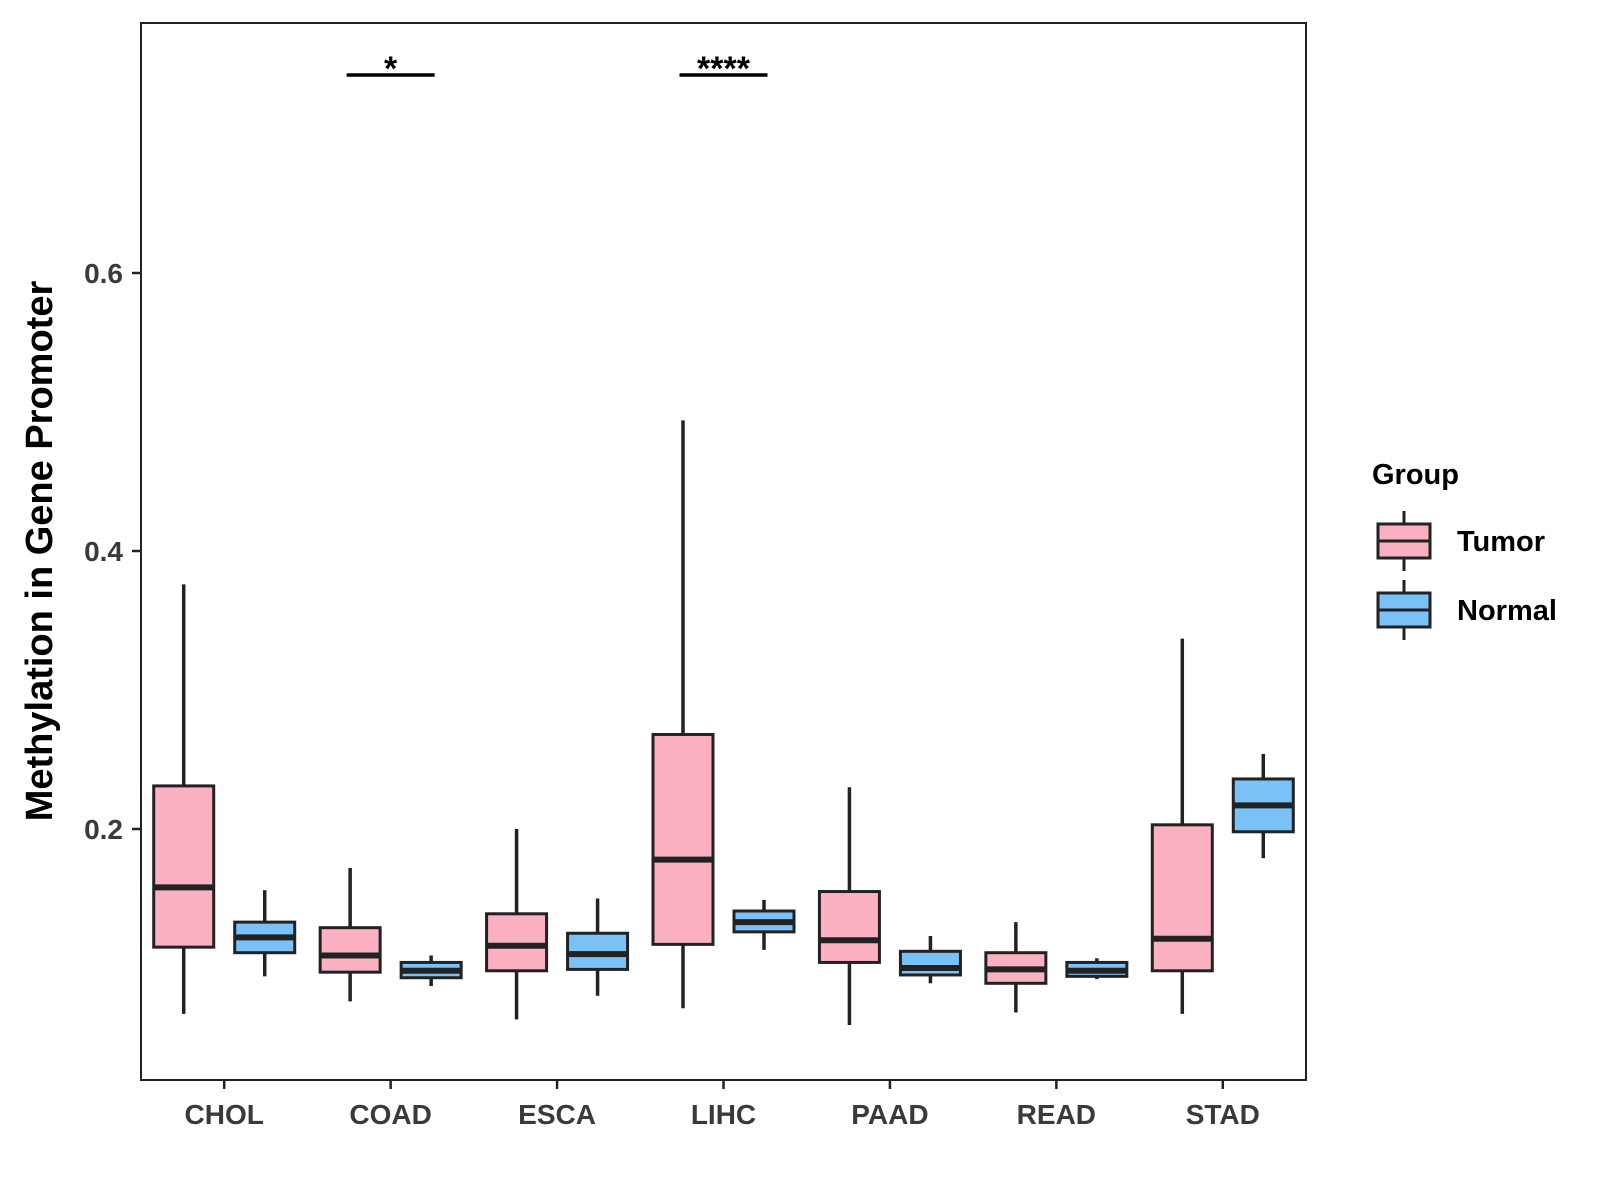  What do you see at coordinates (557, 69) in the screenshot?
I see `significance-annotations: * ****` at bounding box center [557, 69].